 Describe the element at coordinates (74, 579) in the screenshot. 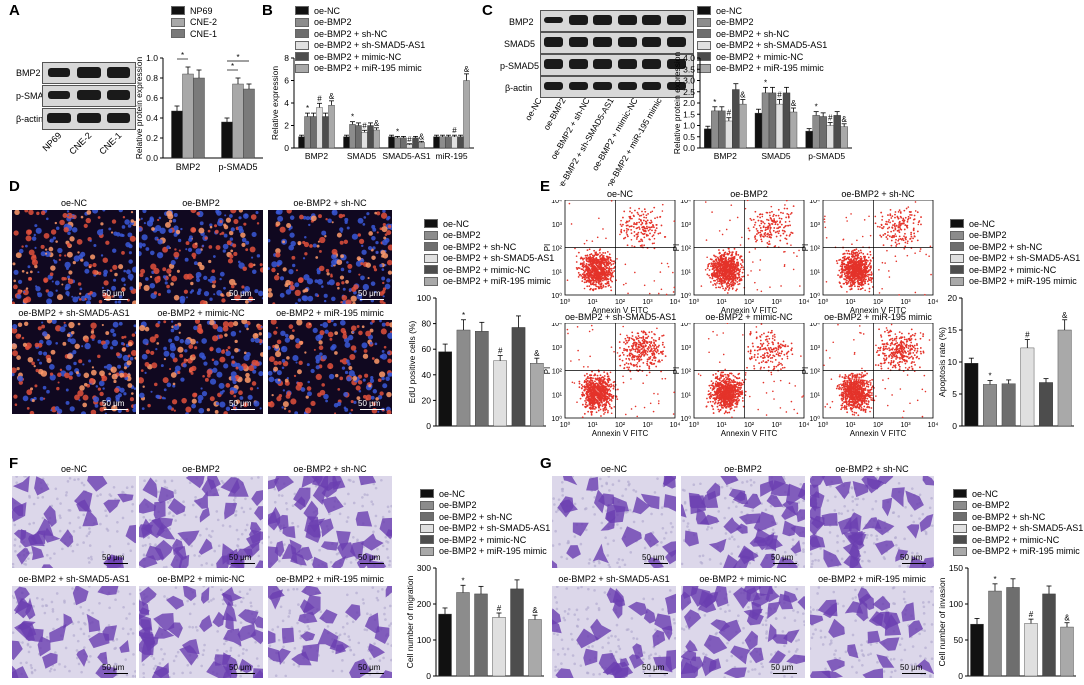

I see `micrograph-title: oe-BMP2 + sh-SMAD5-AS1` at that location.